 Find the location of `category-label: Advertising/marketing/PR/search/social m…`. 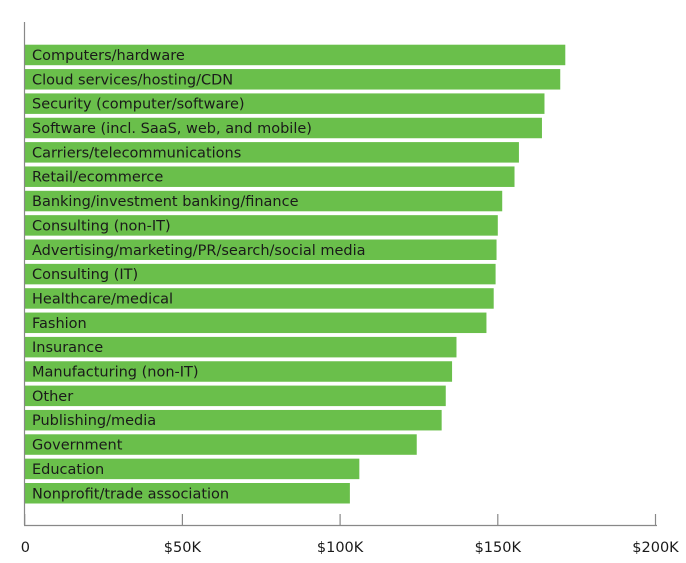

category-label: Advertising/marketing/PR/search/social m… is located at coordinates (199, 251).